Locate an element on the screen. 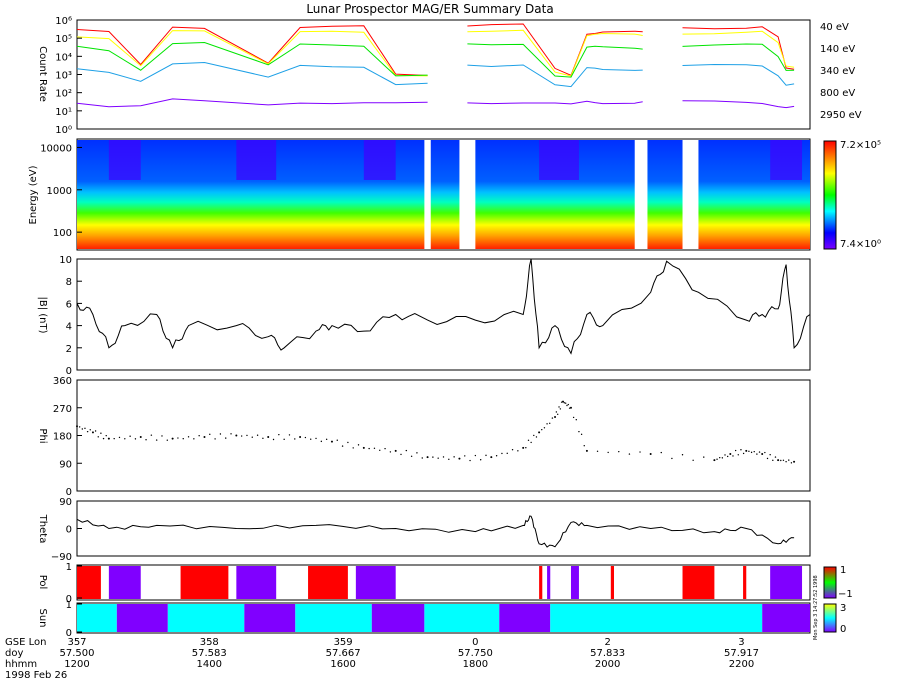 Image resolution: width=900 pixels, height=700 pixels. x-tick-lon: 359 is located at coordinates (343, 642).